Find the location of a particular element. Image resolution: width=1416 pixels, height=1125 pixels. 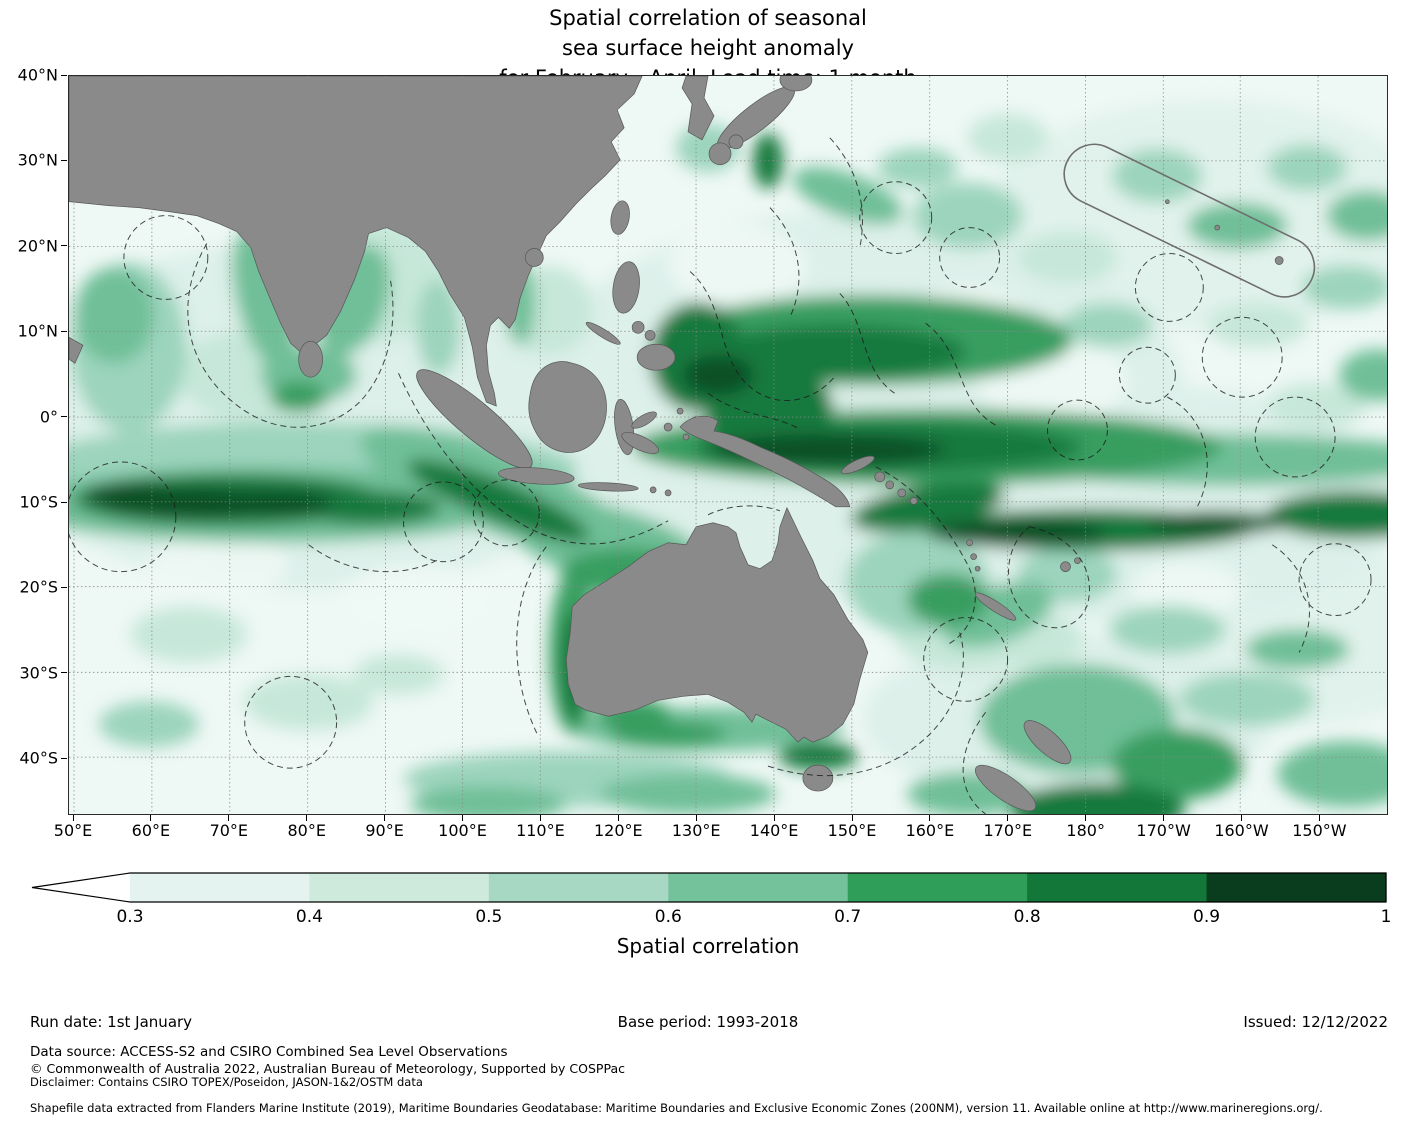

land-new-britain is located at coordinates (858, 465).